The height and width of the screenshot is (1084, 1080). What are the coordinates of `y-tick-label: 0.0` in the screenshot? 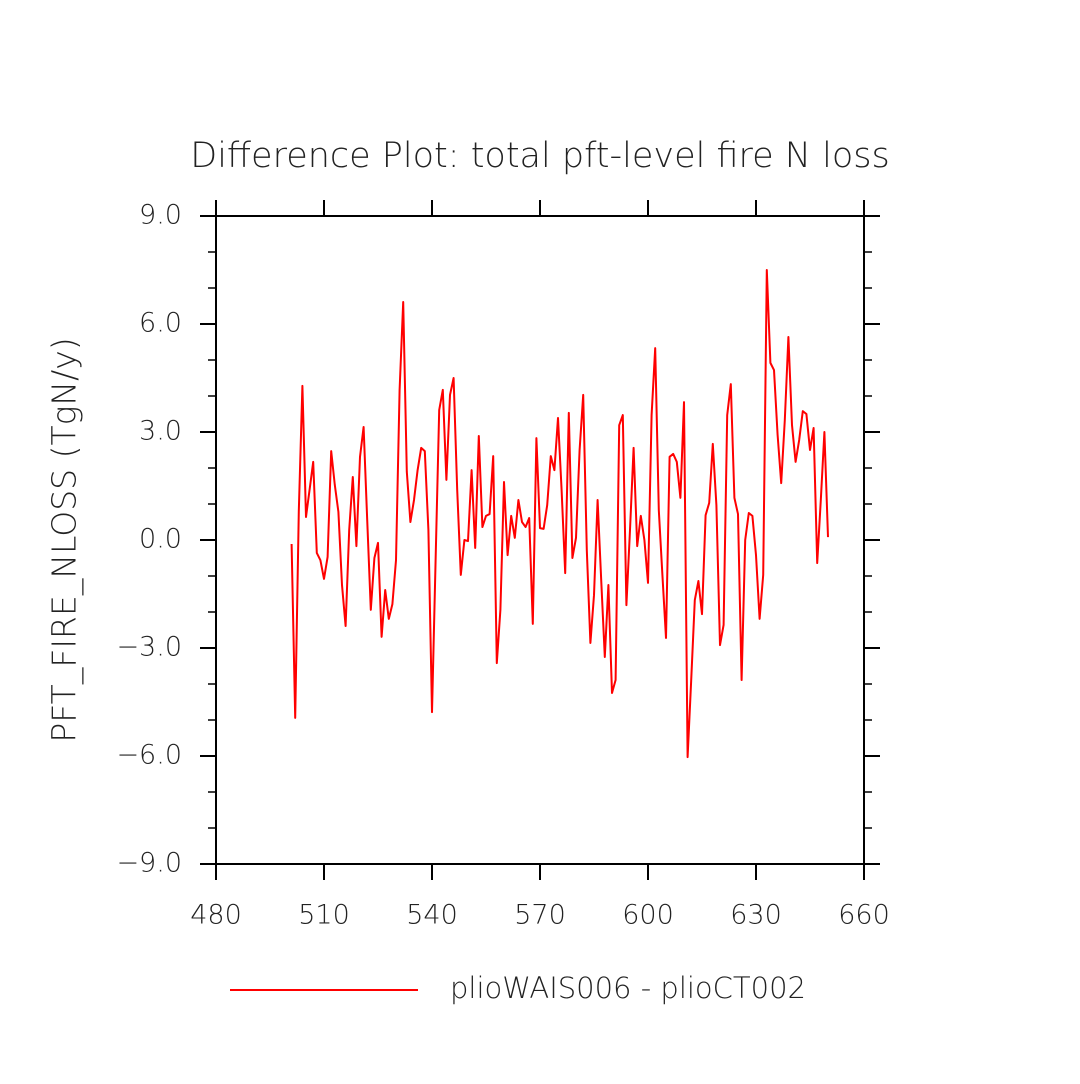 It's located at (160, 539).